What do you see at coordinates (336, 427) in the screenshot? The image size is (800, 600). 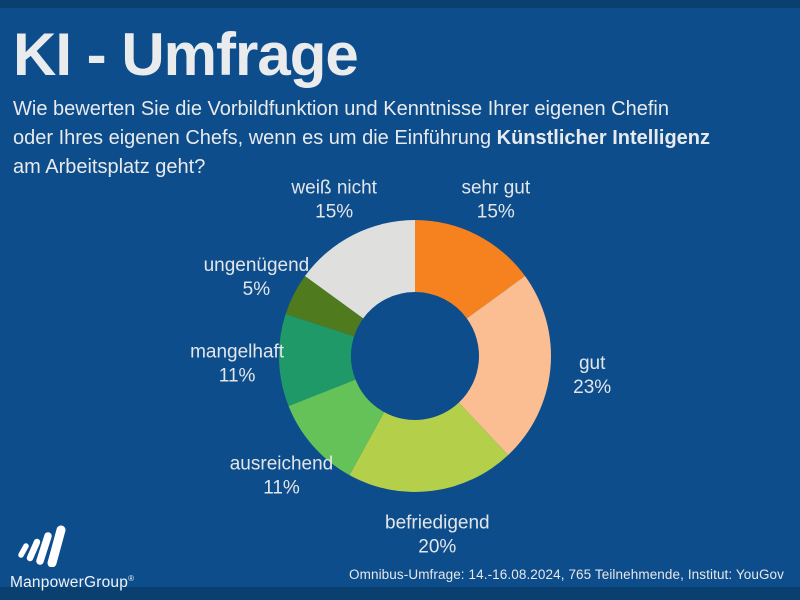 I see `donut-segment-ausreichend` at bounding box center [336, 427].